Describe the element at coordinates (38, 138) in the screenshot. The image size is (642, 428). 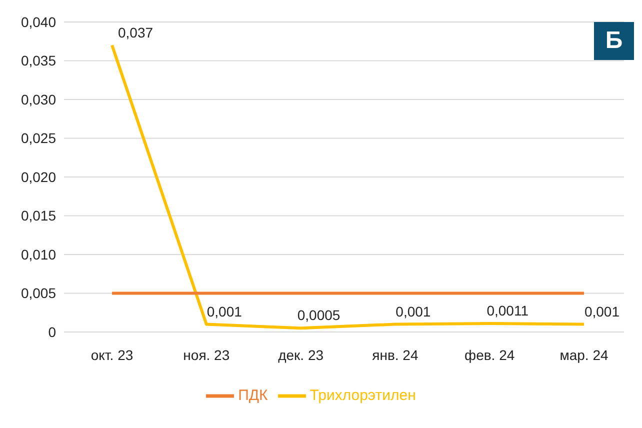
I see `y-tick-label: 0,025` at that location.